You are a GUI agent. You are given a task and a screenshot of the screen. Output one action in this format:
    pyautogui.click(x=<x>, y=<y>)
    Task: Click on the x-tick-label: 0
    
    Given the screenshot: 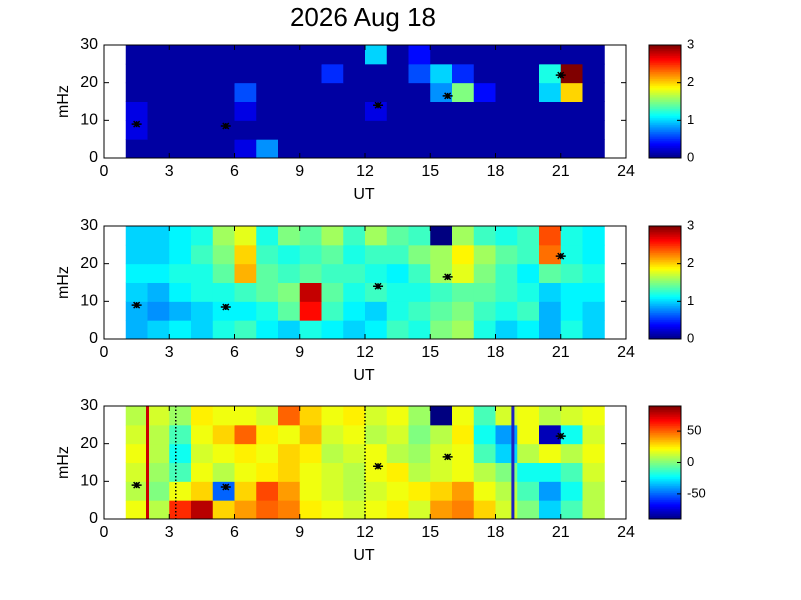 What is the action you would take?
    pyautogui.click(x=104, y=532)
    